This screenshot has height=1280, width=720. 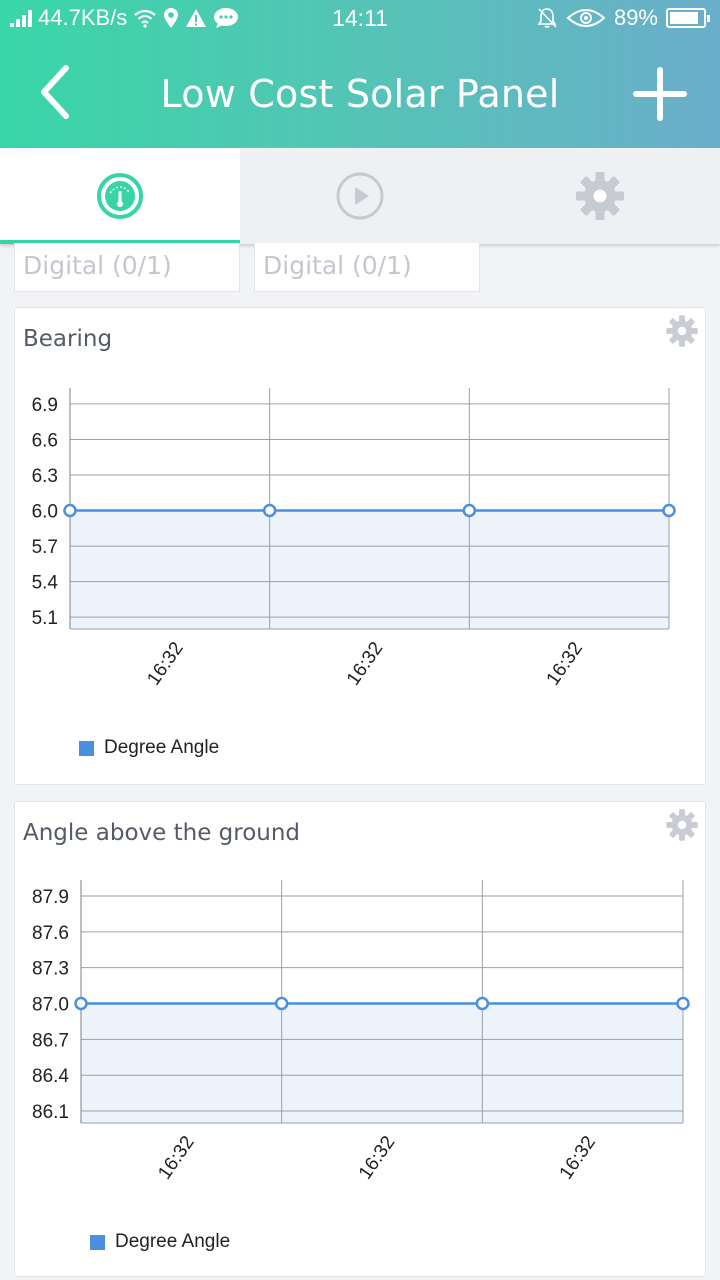 I want to click on y-tick-label: 86.7, so click(x=50, y=1040).